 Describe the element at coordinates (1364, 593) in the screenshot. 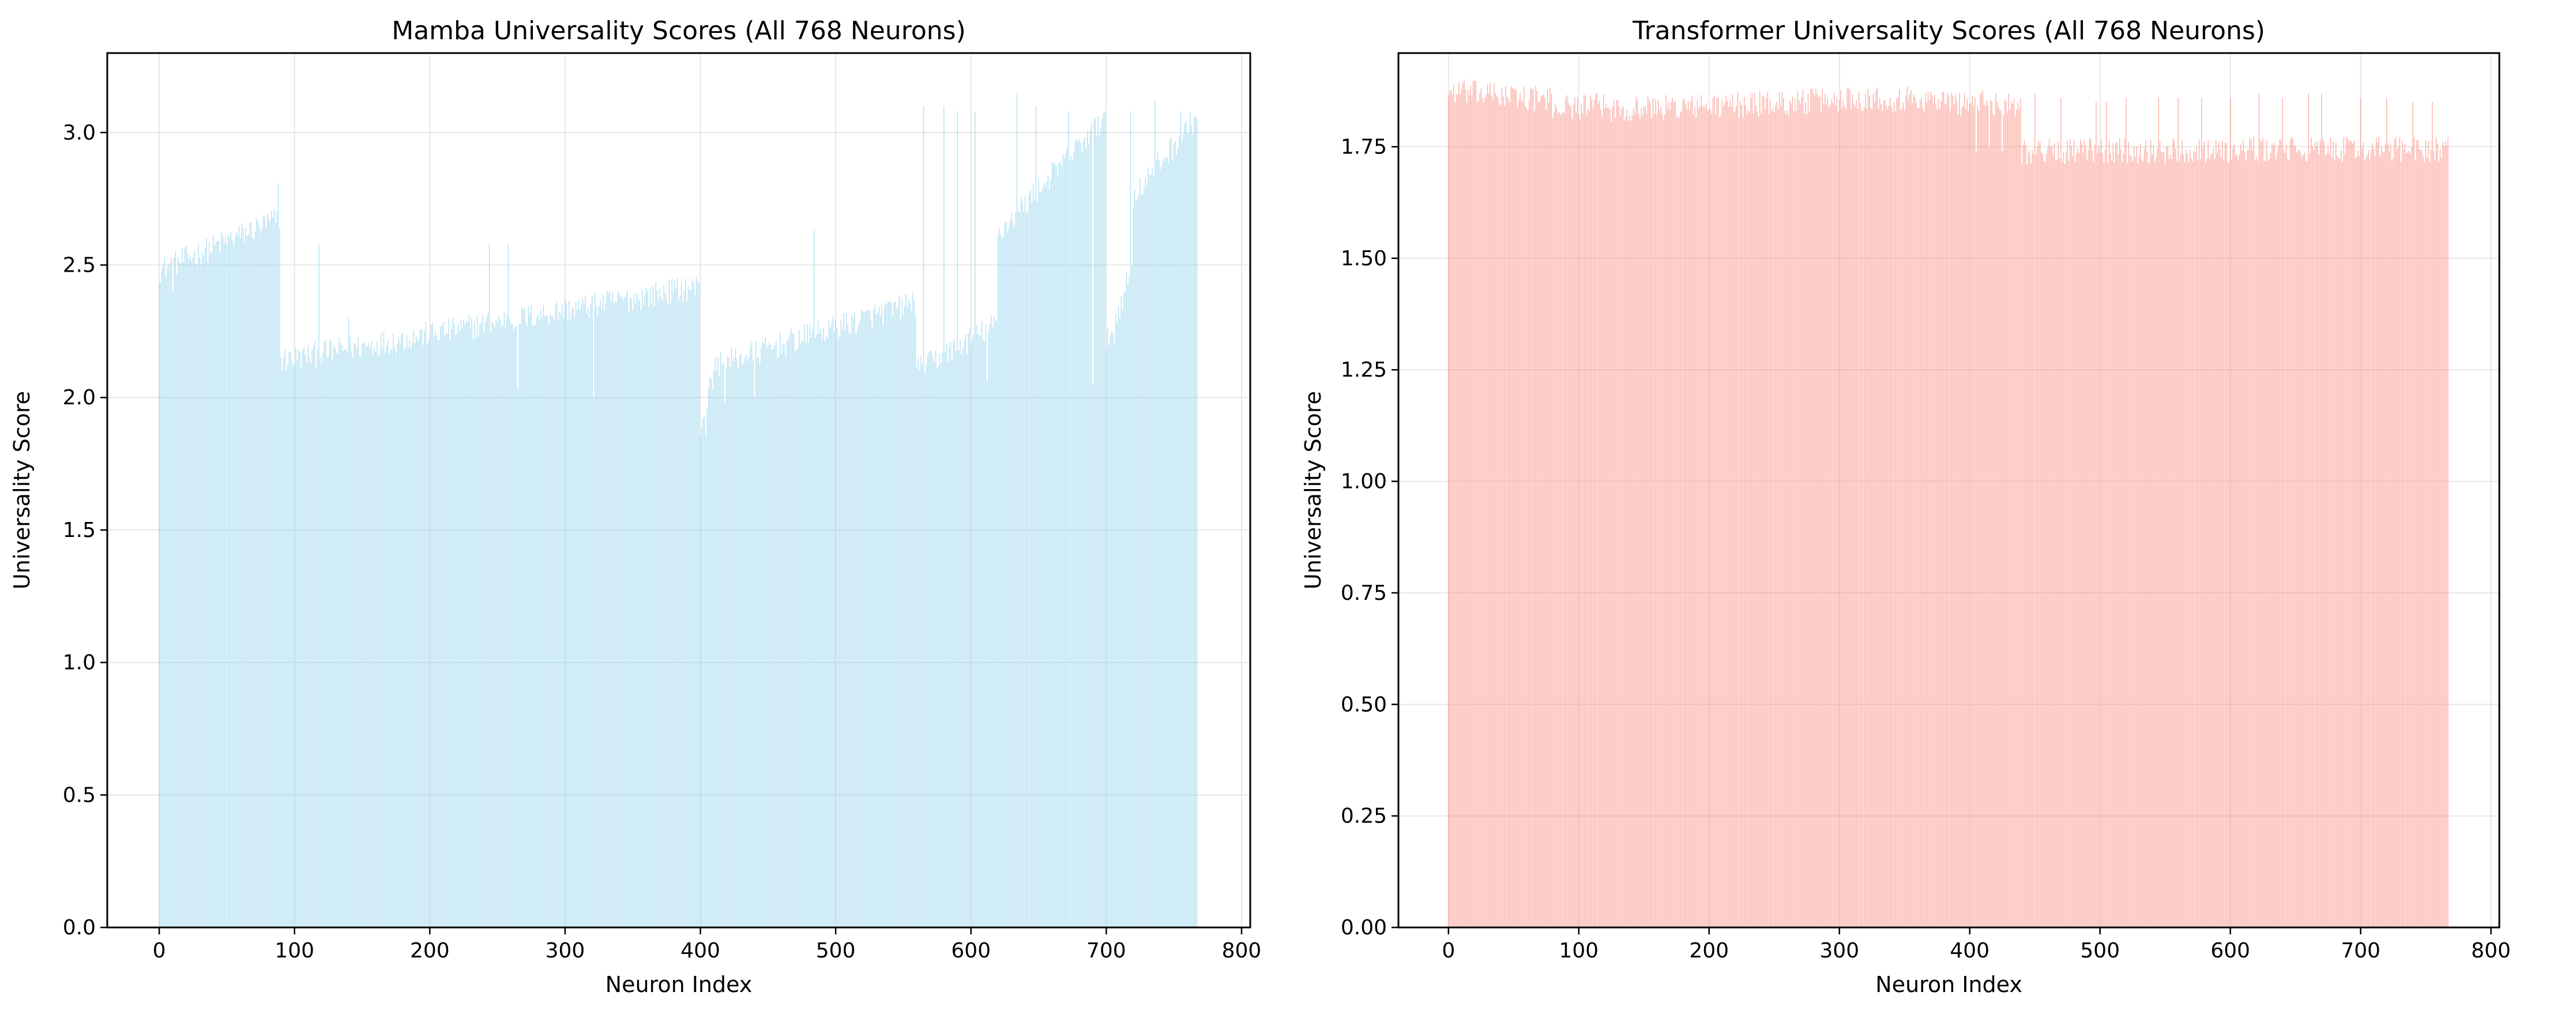

I see `y-tick-label: 0.75` at that location.